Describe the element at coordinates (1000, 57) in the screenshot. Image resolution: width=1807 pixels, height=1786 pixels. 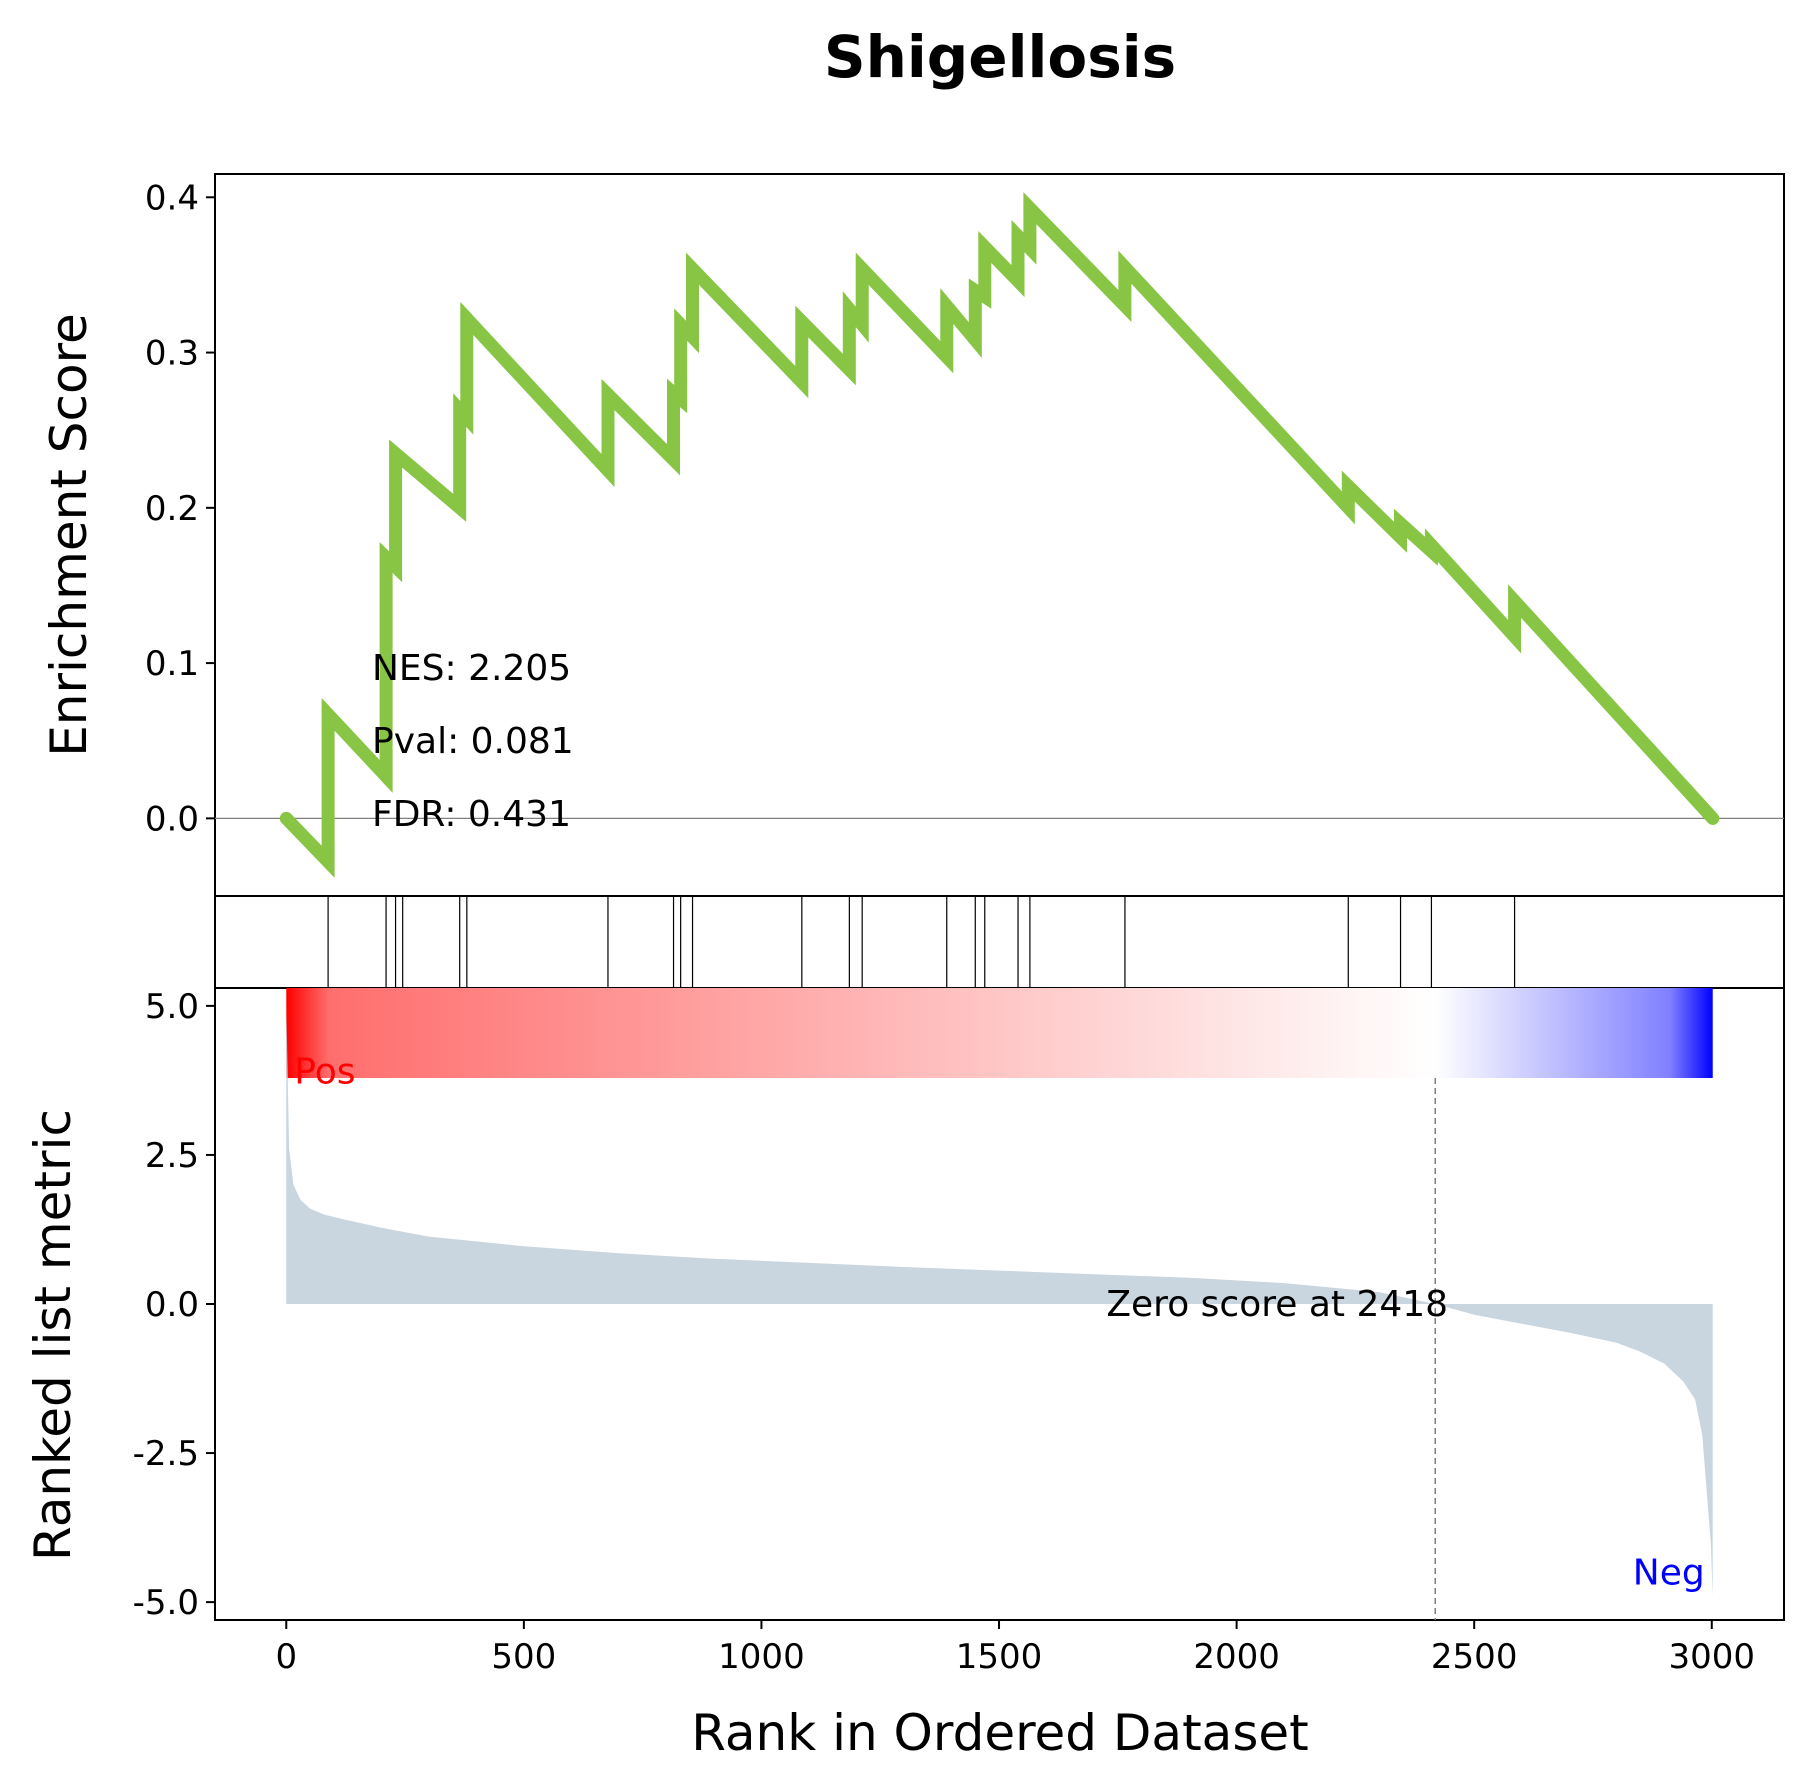
I see `chart-title: Shigellosis` at that location.